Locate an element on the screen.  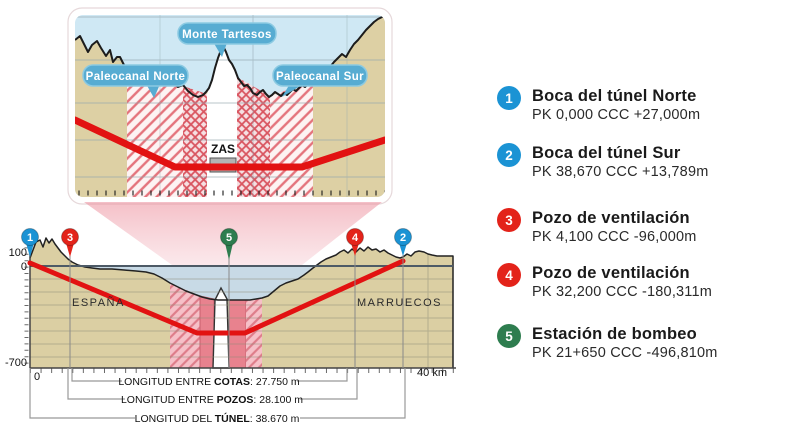
legend-title-3: Pozo de ventilación is located at coordinates (611, 218).